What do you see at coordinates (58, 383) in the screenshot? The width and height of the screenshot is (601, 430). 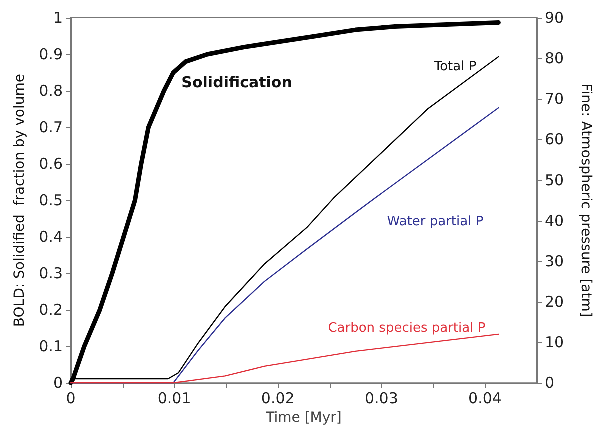 I see `y-tick-label: 0` at bounding box center [58, 383].